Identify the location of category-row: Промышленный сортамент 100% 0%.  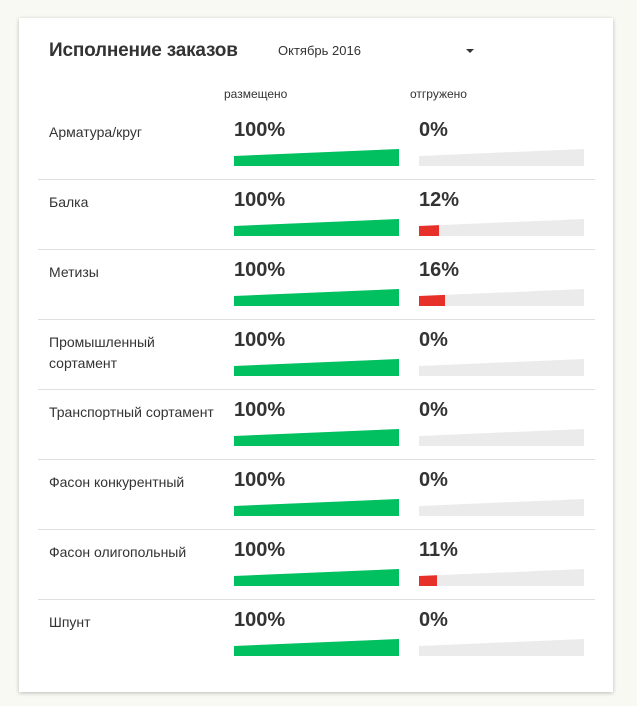
(316, 355).